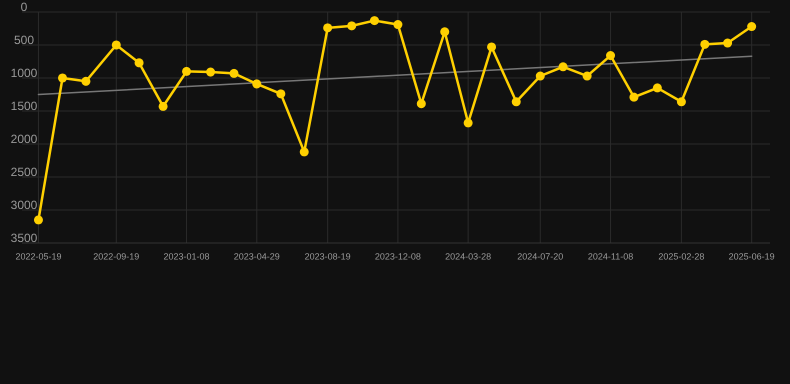 This screenshot has width=790, height=384. I want to click on x-tick-label: 2022-09-19, so click(116, 256).